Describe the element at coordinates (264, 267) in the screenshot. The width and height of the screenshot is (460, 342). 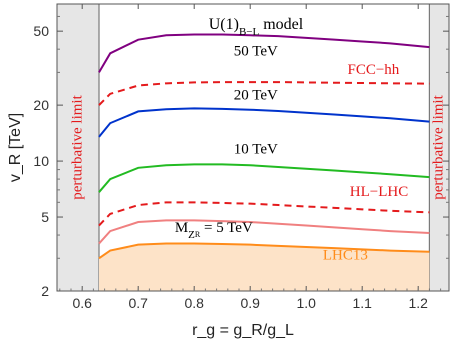
I see `series-fill-lhc13` at that location.